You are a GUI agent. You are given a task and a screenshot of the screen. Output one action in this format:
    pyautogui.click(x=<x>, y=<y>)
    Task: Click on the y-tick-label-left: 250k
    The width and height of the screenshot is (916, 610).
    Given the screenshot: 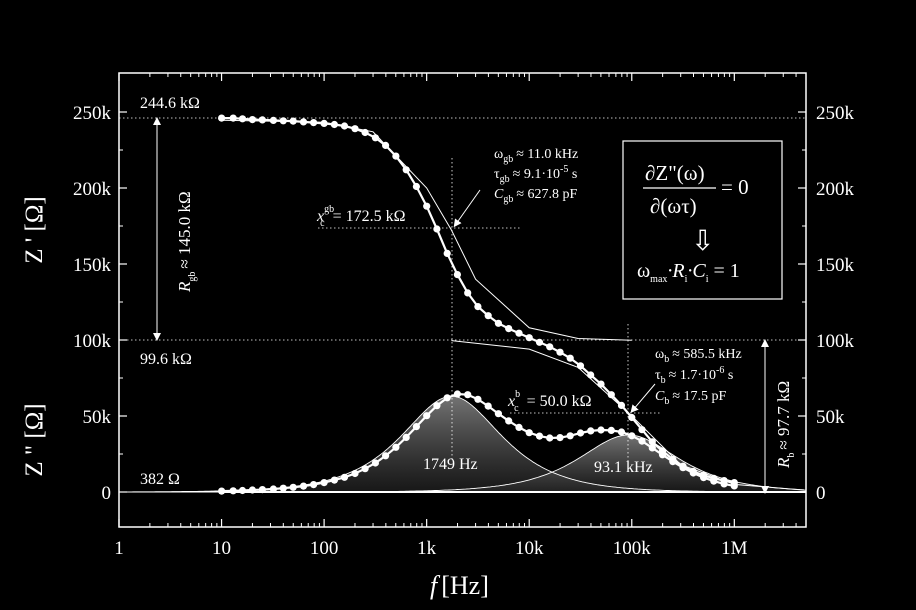 What is the action you would take?
    pyautogui.click(x=92, y=113)
    